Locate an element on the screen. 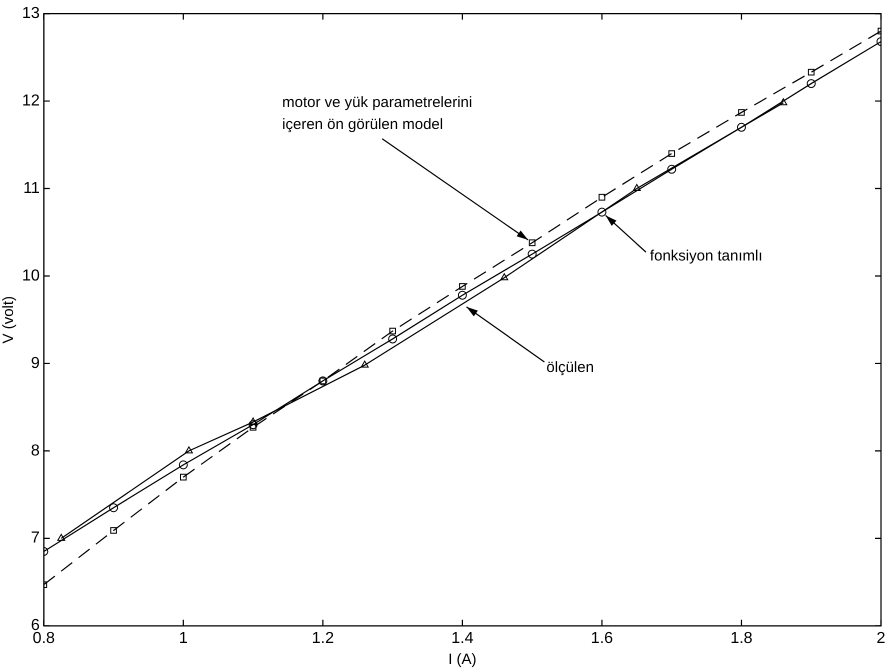 This screenshot has width=889, height=669. y-tick-label: 8 is located at coordinates (35, 451).